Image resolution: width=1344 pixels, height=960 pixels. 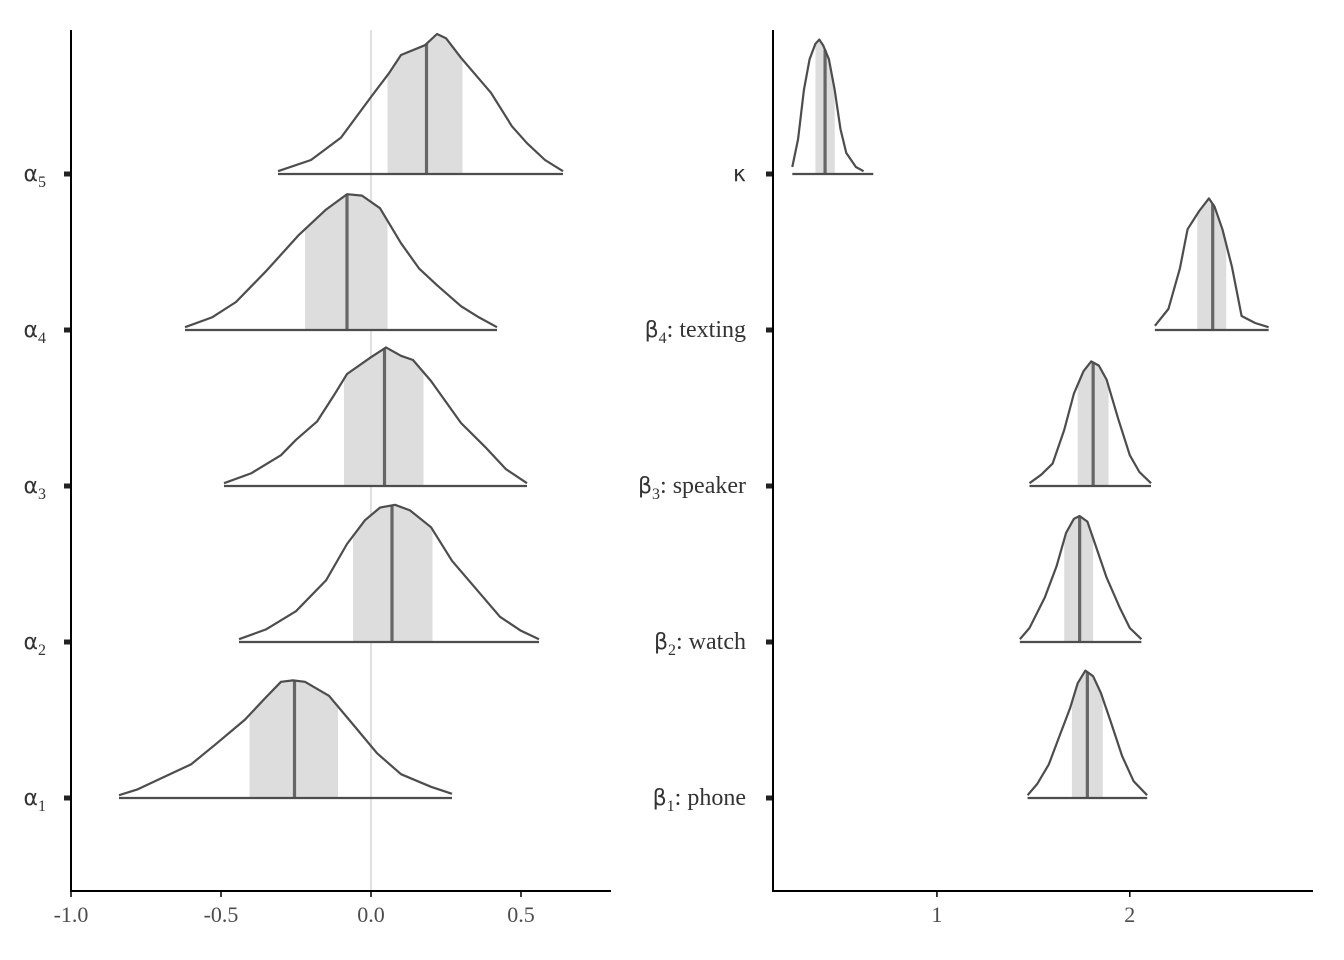 What do you see at coordinates (521, 914) in the screenshot?
I see `x-tick-label: 0.5` at bounding box center [521, 914].